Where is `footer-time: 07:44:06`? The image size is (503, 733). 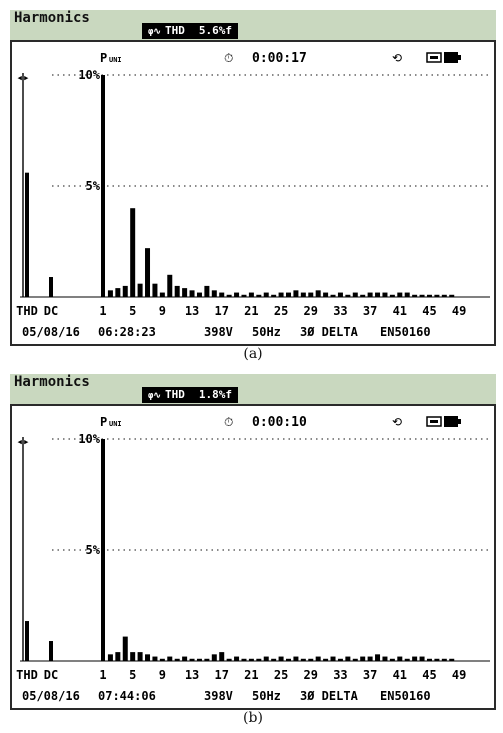 footer-time: 07:44:06 is located at coordinates (127, 696).